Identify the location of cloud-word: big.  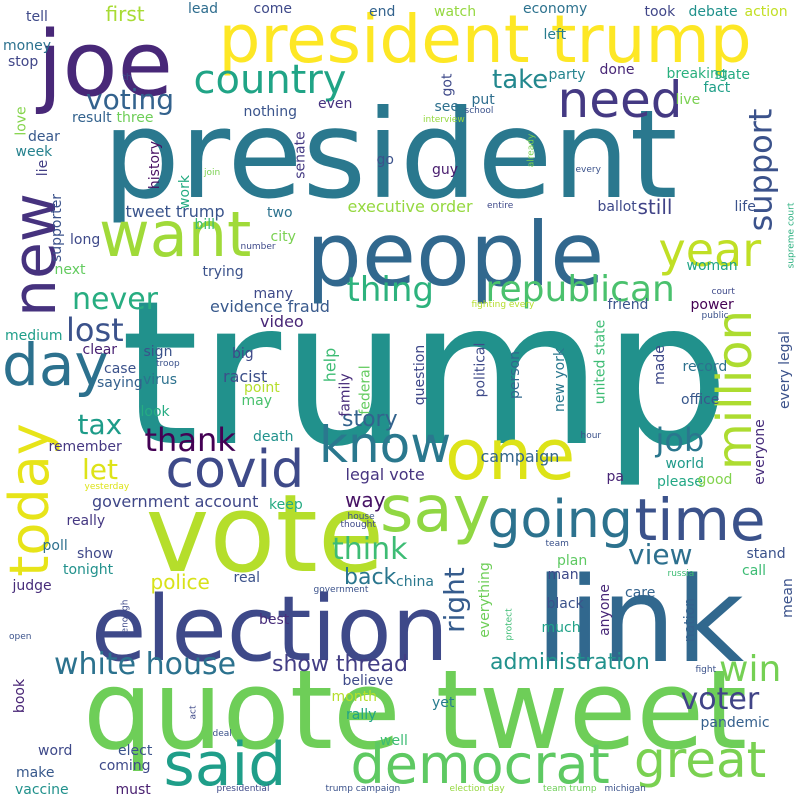
(243, 354).